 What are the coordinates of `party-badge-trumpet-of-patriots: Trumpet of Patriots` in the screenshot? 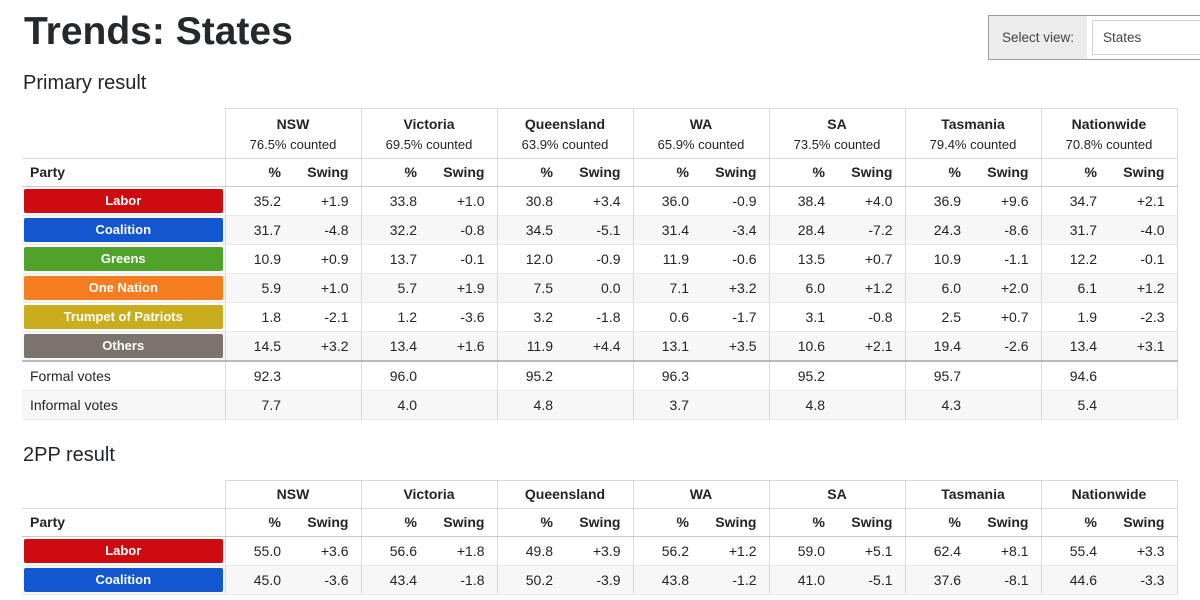 It's located at (123, 317).